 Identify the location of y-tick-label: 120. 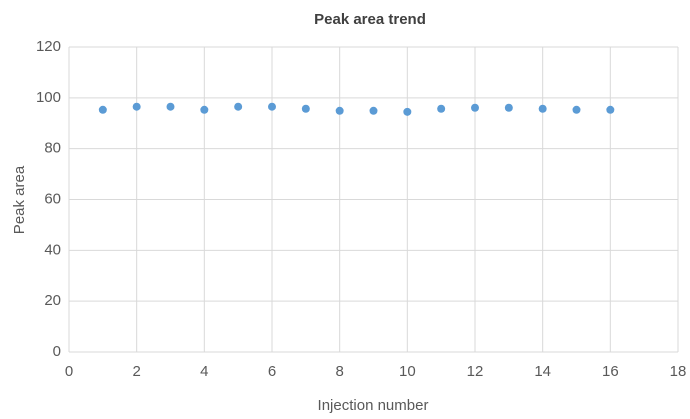
(48, 46).